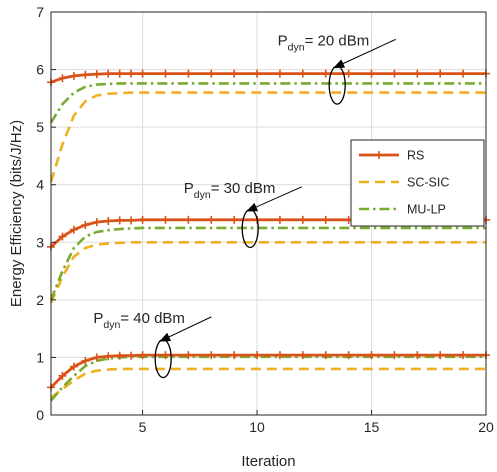 The height and width of the screenshot is (472, 497). I want to click on x-tick-label: 5, so click(143, 427).